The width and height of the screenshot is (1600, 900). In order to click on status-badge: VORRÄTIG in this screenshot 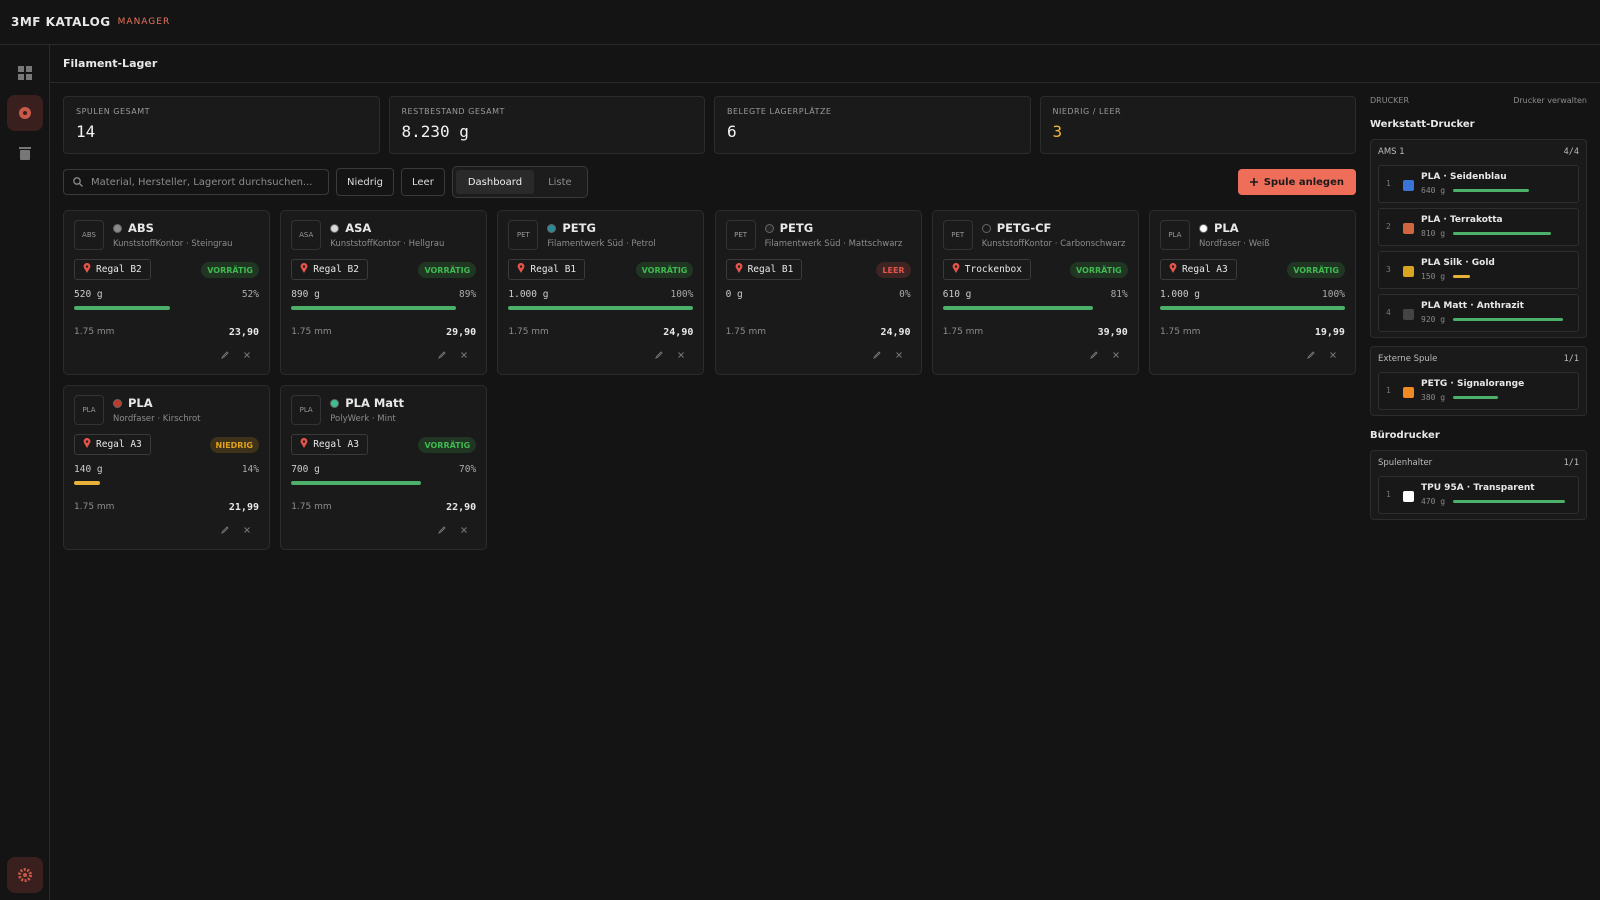, I will do `click(664, 270)`.